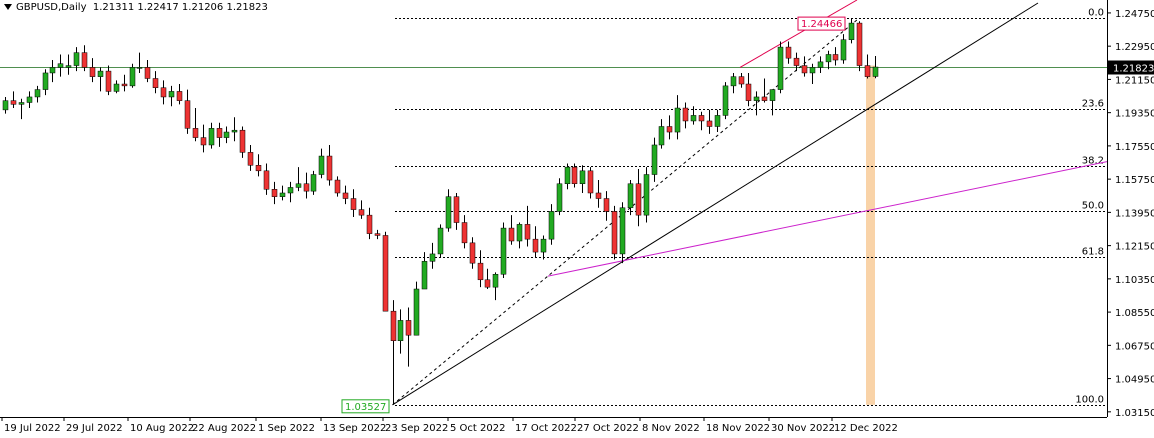 The image size is (1154, 438). Describe the element at coordinates (1134, 180) in the screenshot. I see `y-tick-label: 1.15750` at that location.